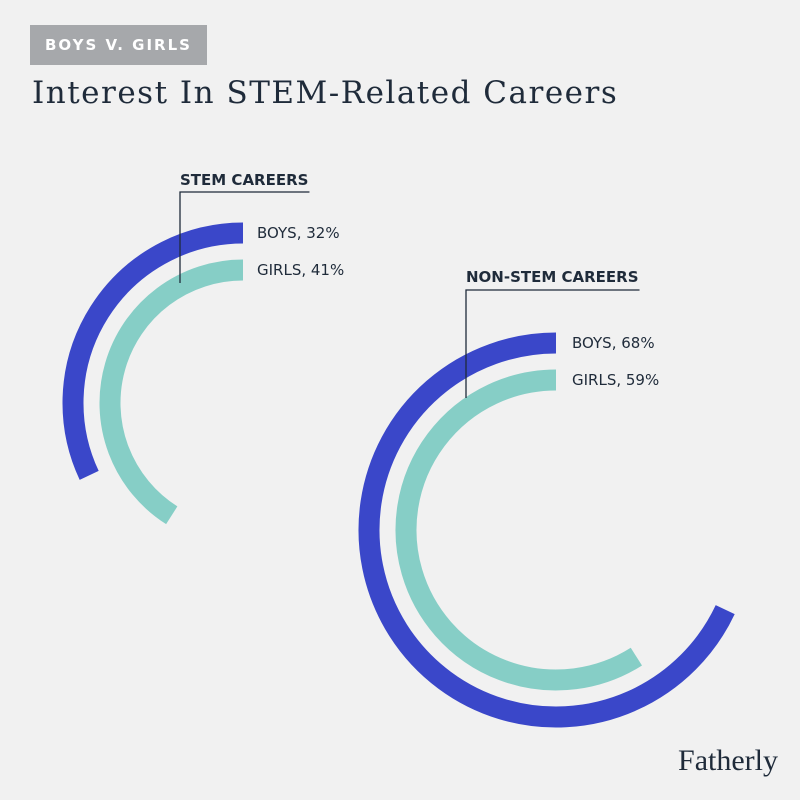 This screenshot has height=800, width=800. What do you see at coordinates (728, 760) in the screenshot?
I see `fatherly-logo: Fatherly` at bounding box center [728, 760].